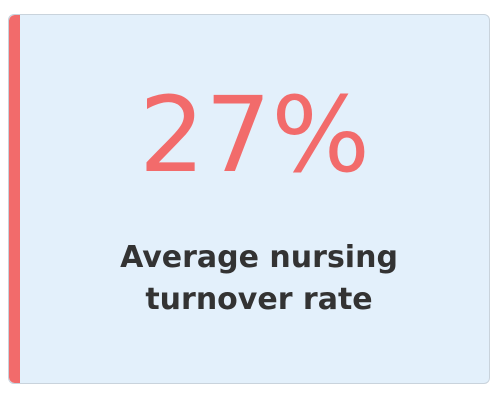  I want to click on stat-label: Average nursing turnover rate, so click(259, 278).